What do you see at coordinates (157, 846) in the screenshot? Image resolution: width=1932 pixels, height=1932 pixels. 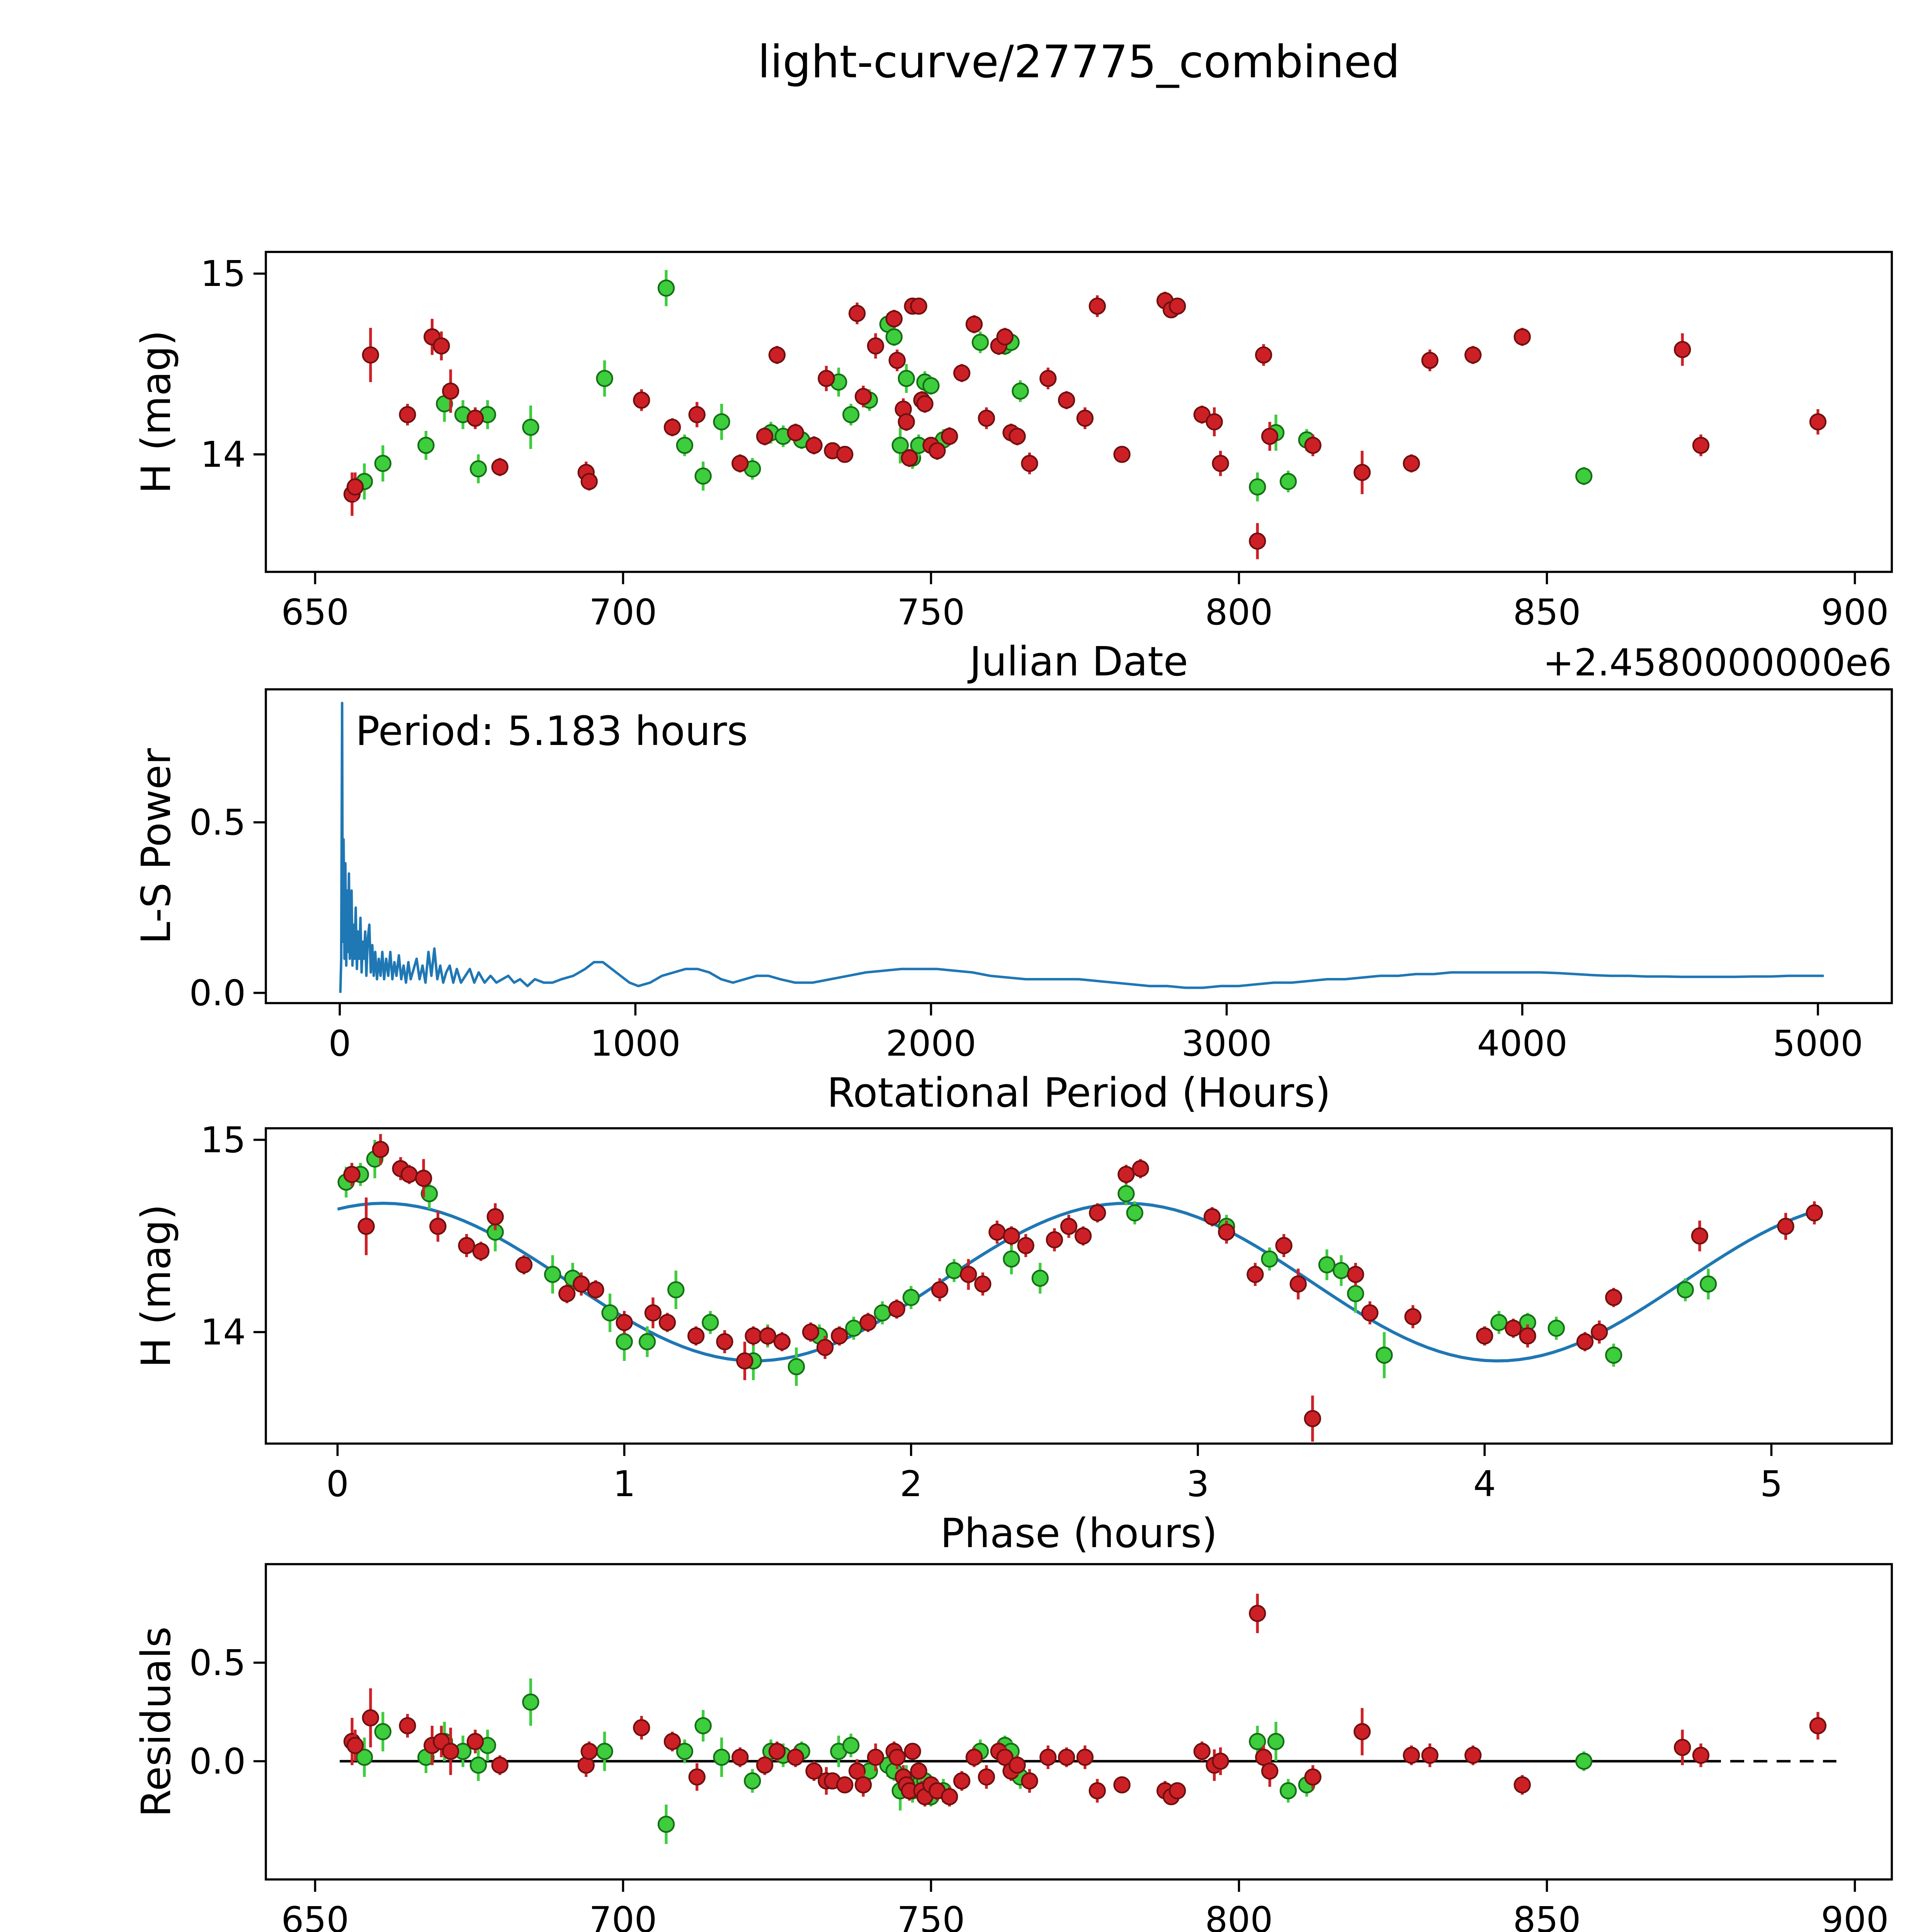 I see `y-axis-label: L-S Power` at bounding box center [157, 846].